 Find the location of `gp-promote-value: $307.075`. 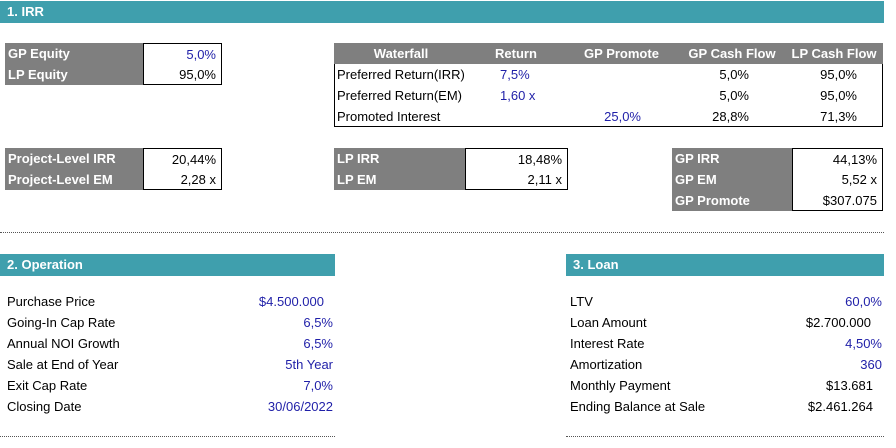

gp-promote-value: $307.075 is located at coordinates (837, 200).